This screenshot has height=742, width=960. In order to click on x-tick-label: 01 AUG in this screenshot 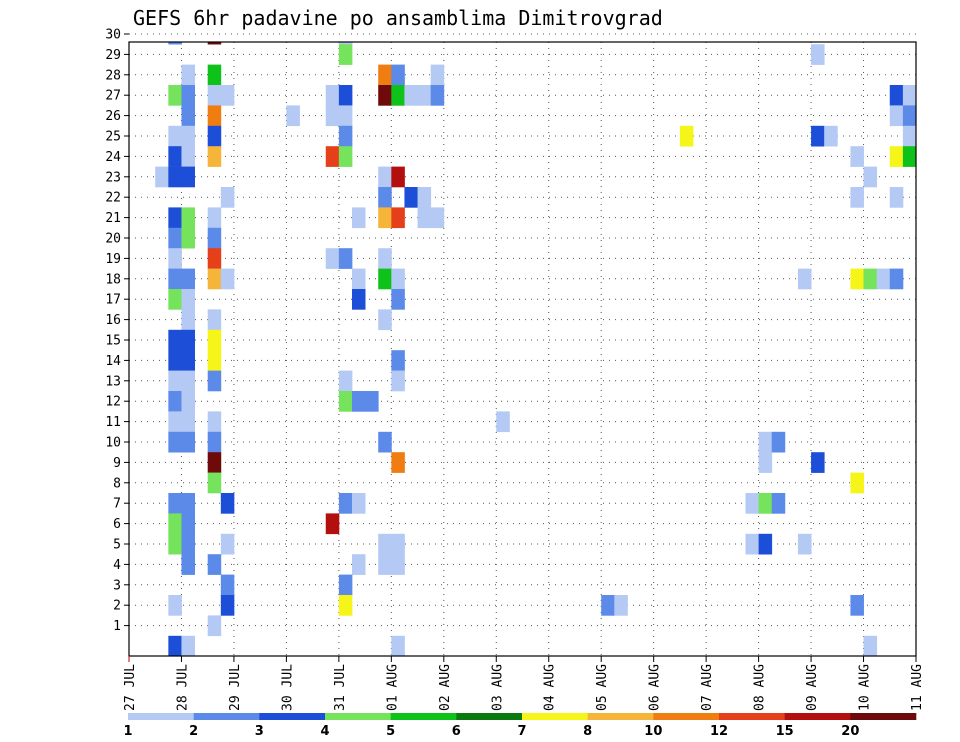, I will do `click(392, 687)`.